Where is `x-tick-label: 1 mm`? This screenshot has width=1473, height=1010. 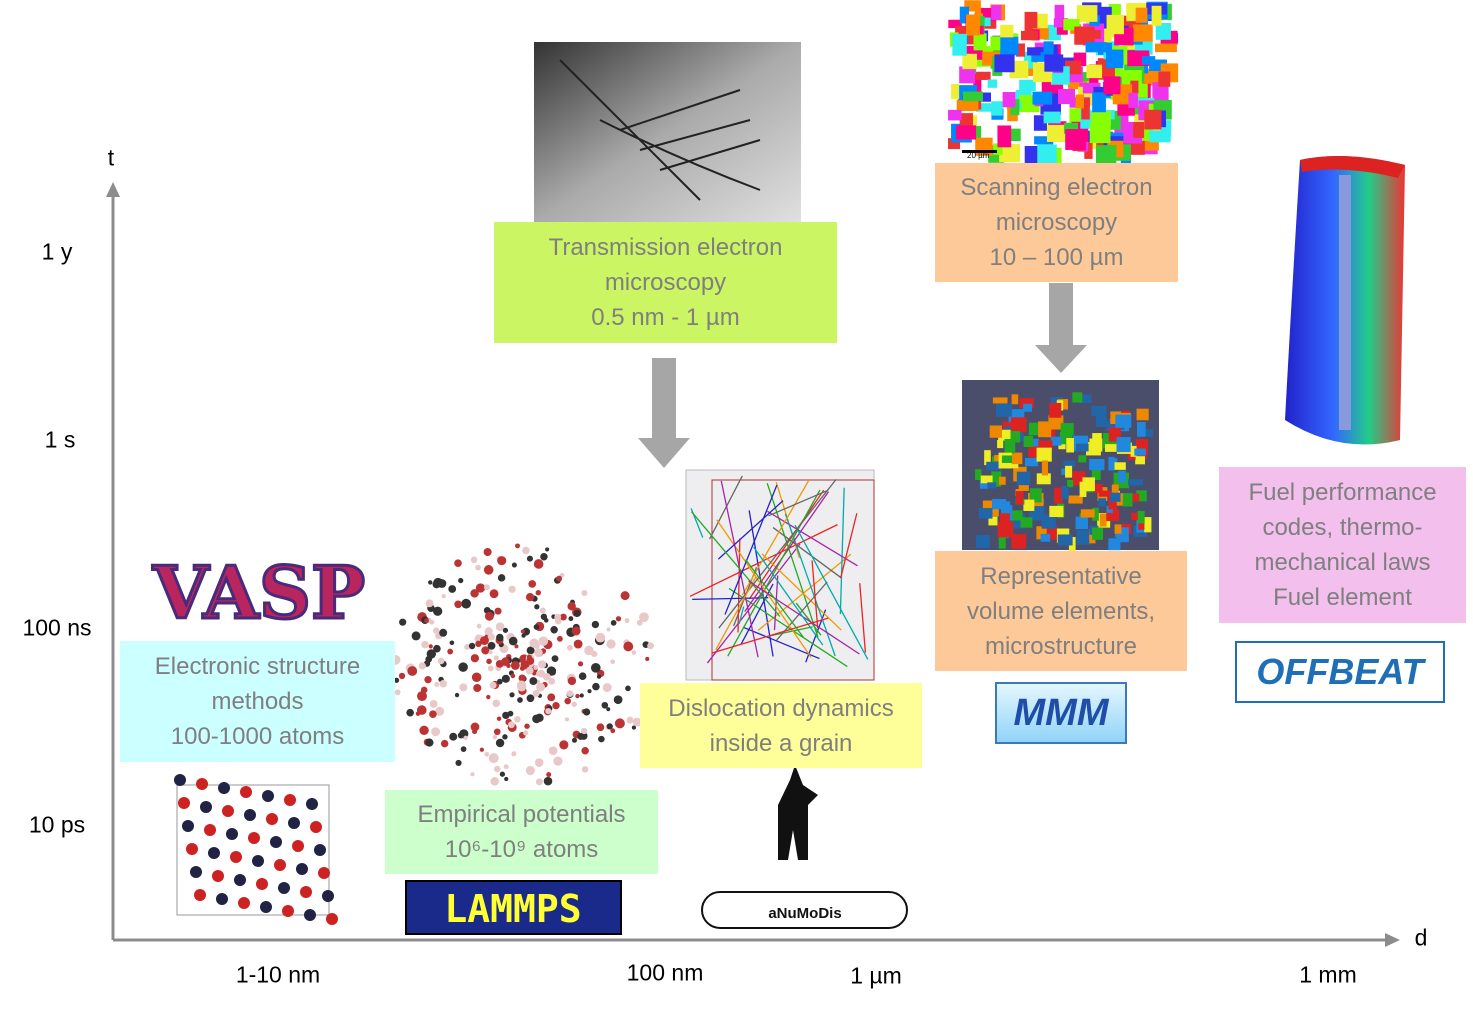 x-tick-label: 1 mm is located at coordinates (1328, 974).